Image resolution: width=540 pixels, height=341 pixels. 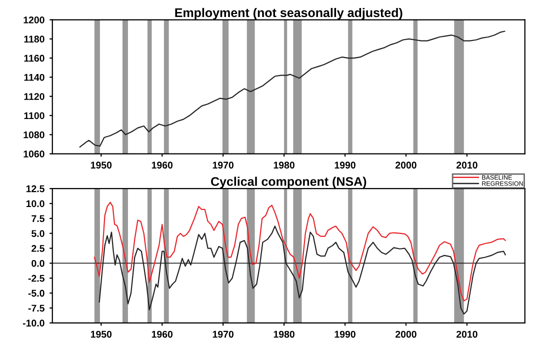 What do you see at coordinates (34, 96) in the screenshot?
I see `y-tick-label: 1120` at bounding box center [34, 96].